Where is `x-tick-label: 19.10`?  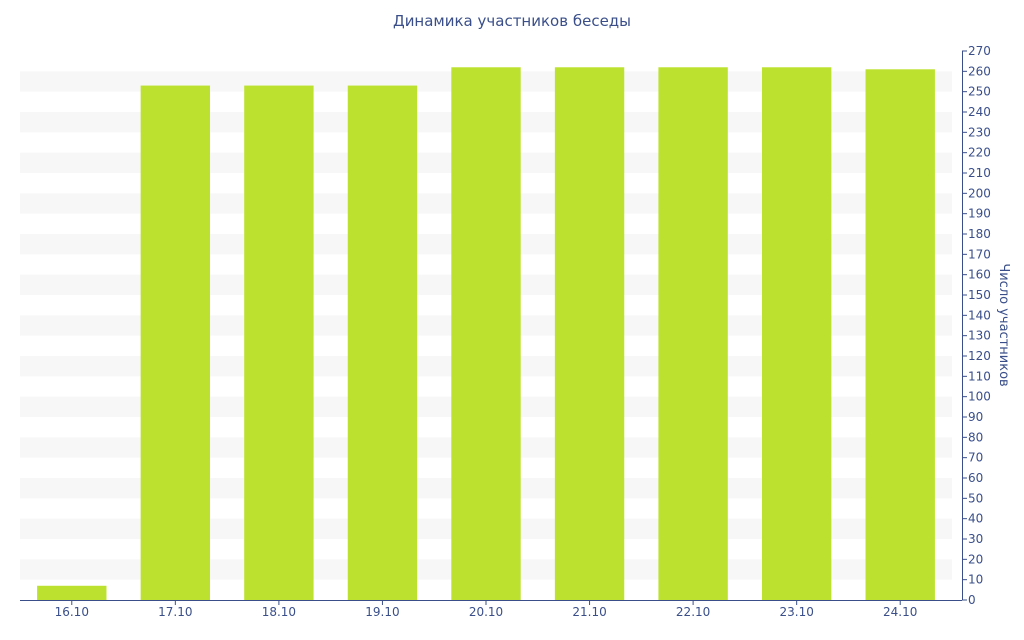 x-tick-label: 19.10 is located at coordinates (382, 612).